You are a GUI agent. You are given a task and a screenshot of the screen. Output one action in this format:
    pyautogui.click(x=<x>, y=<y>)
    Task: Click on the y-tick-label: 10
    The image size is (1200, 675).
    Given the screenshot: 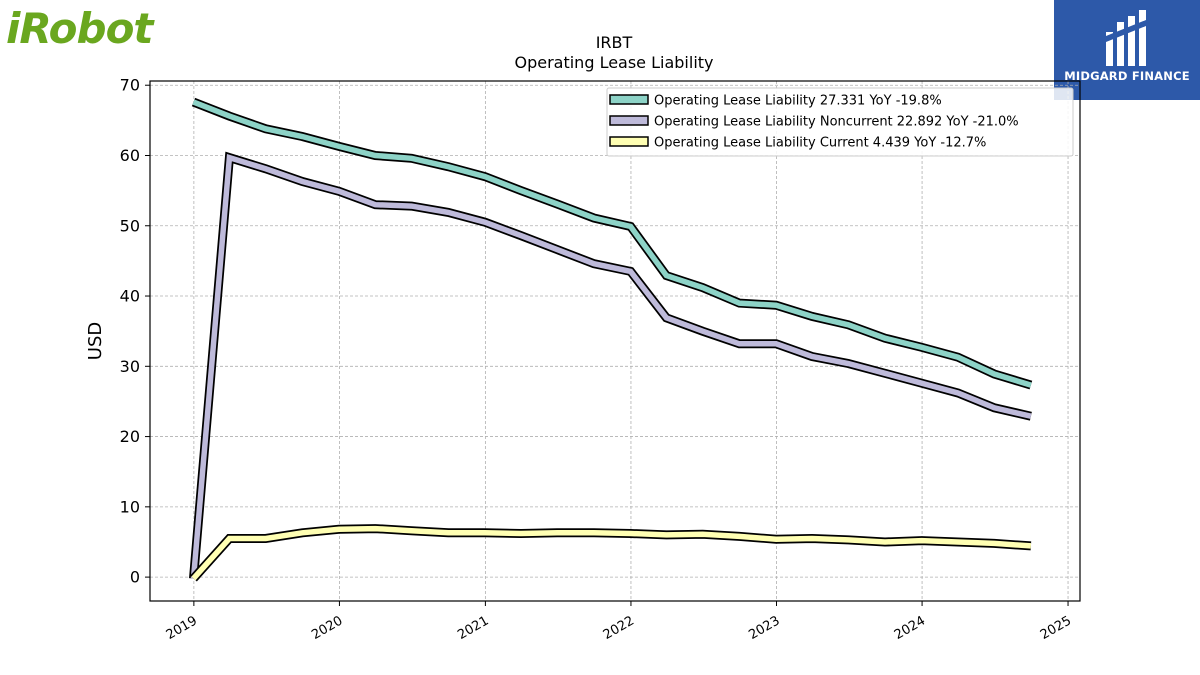 What is the action you would take?
    pyautogui.click(x=130, y=506)
    